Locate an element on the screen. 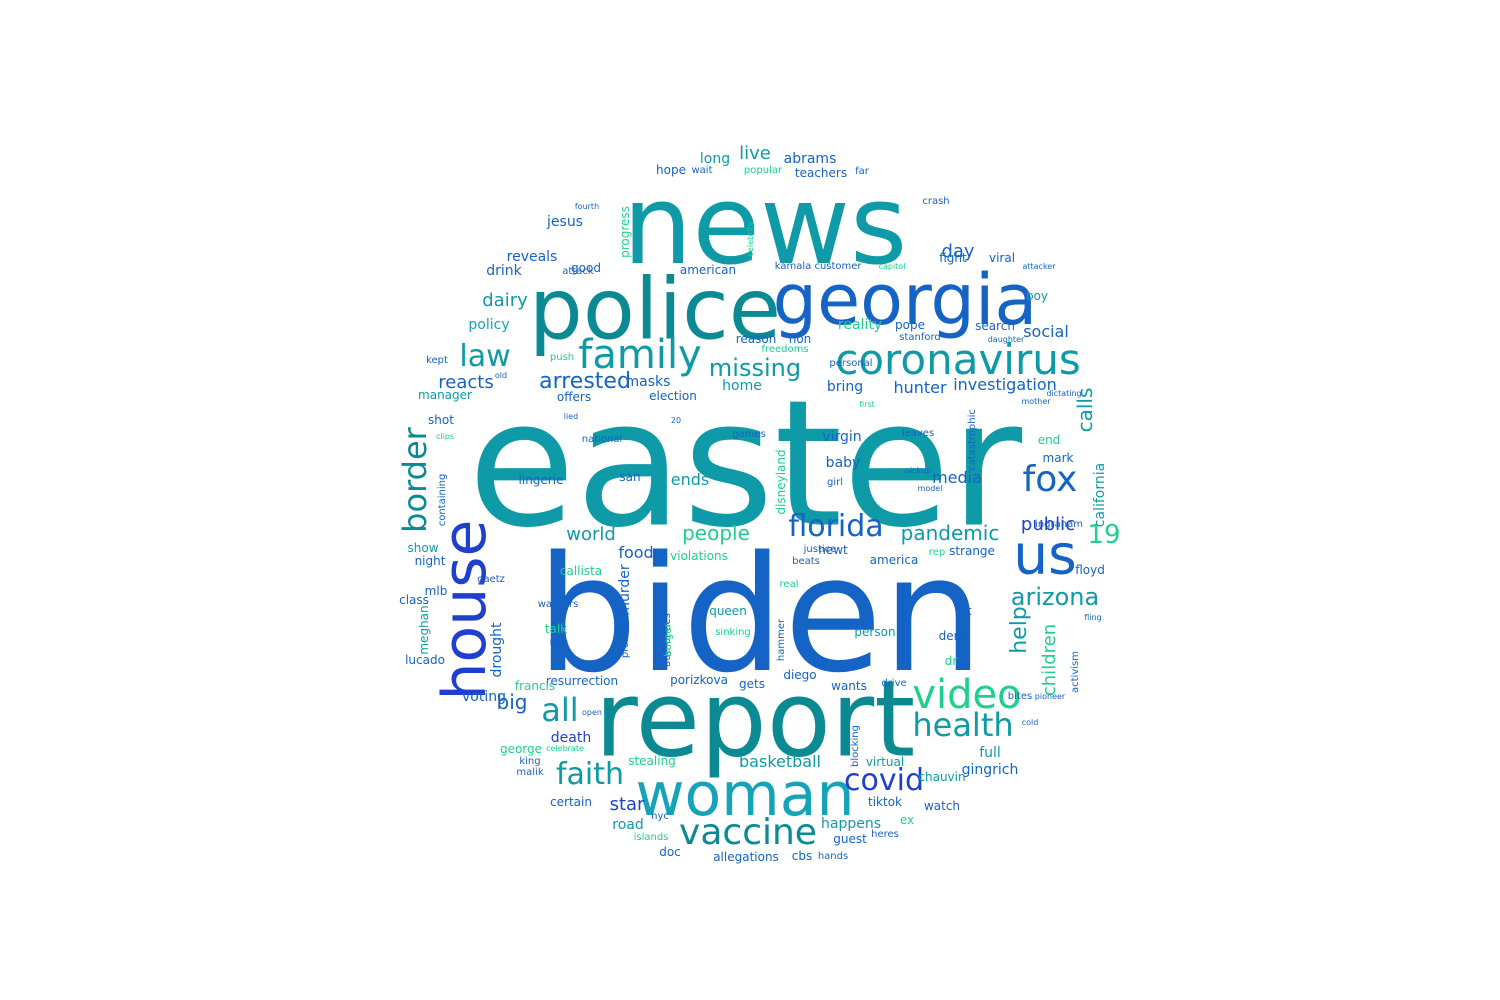 The width and height of the screenshot is (1500, 1000). word-50: california is located at coordinates (1100, 495).